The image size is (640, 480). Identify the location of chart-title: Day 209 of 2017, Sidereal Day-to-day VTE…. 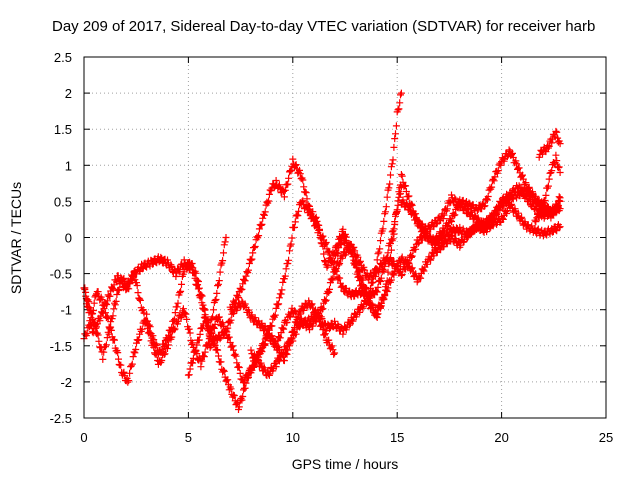
(324, 26).